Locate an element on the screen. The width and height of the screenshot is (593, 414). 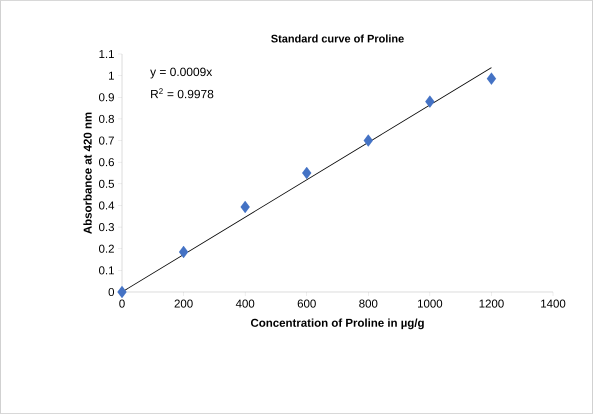
y-tick-label: 0.9 is located at coordinates (106, 97).